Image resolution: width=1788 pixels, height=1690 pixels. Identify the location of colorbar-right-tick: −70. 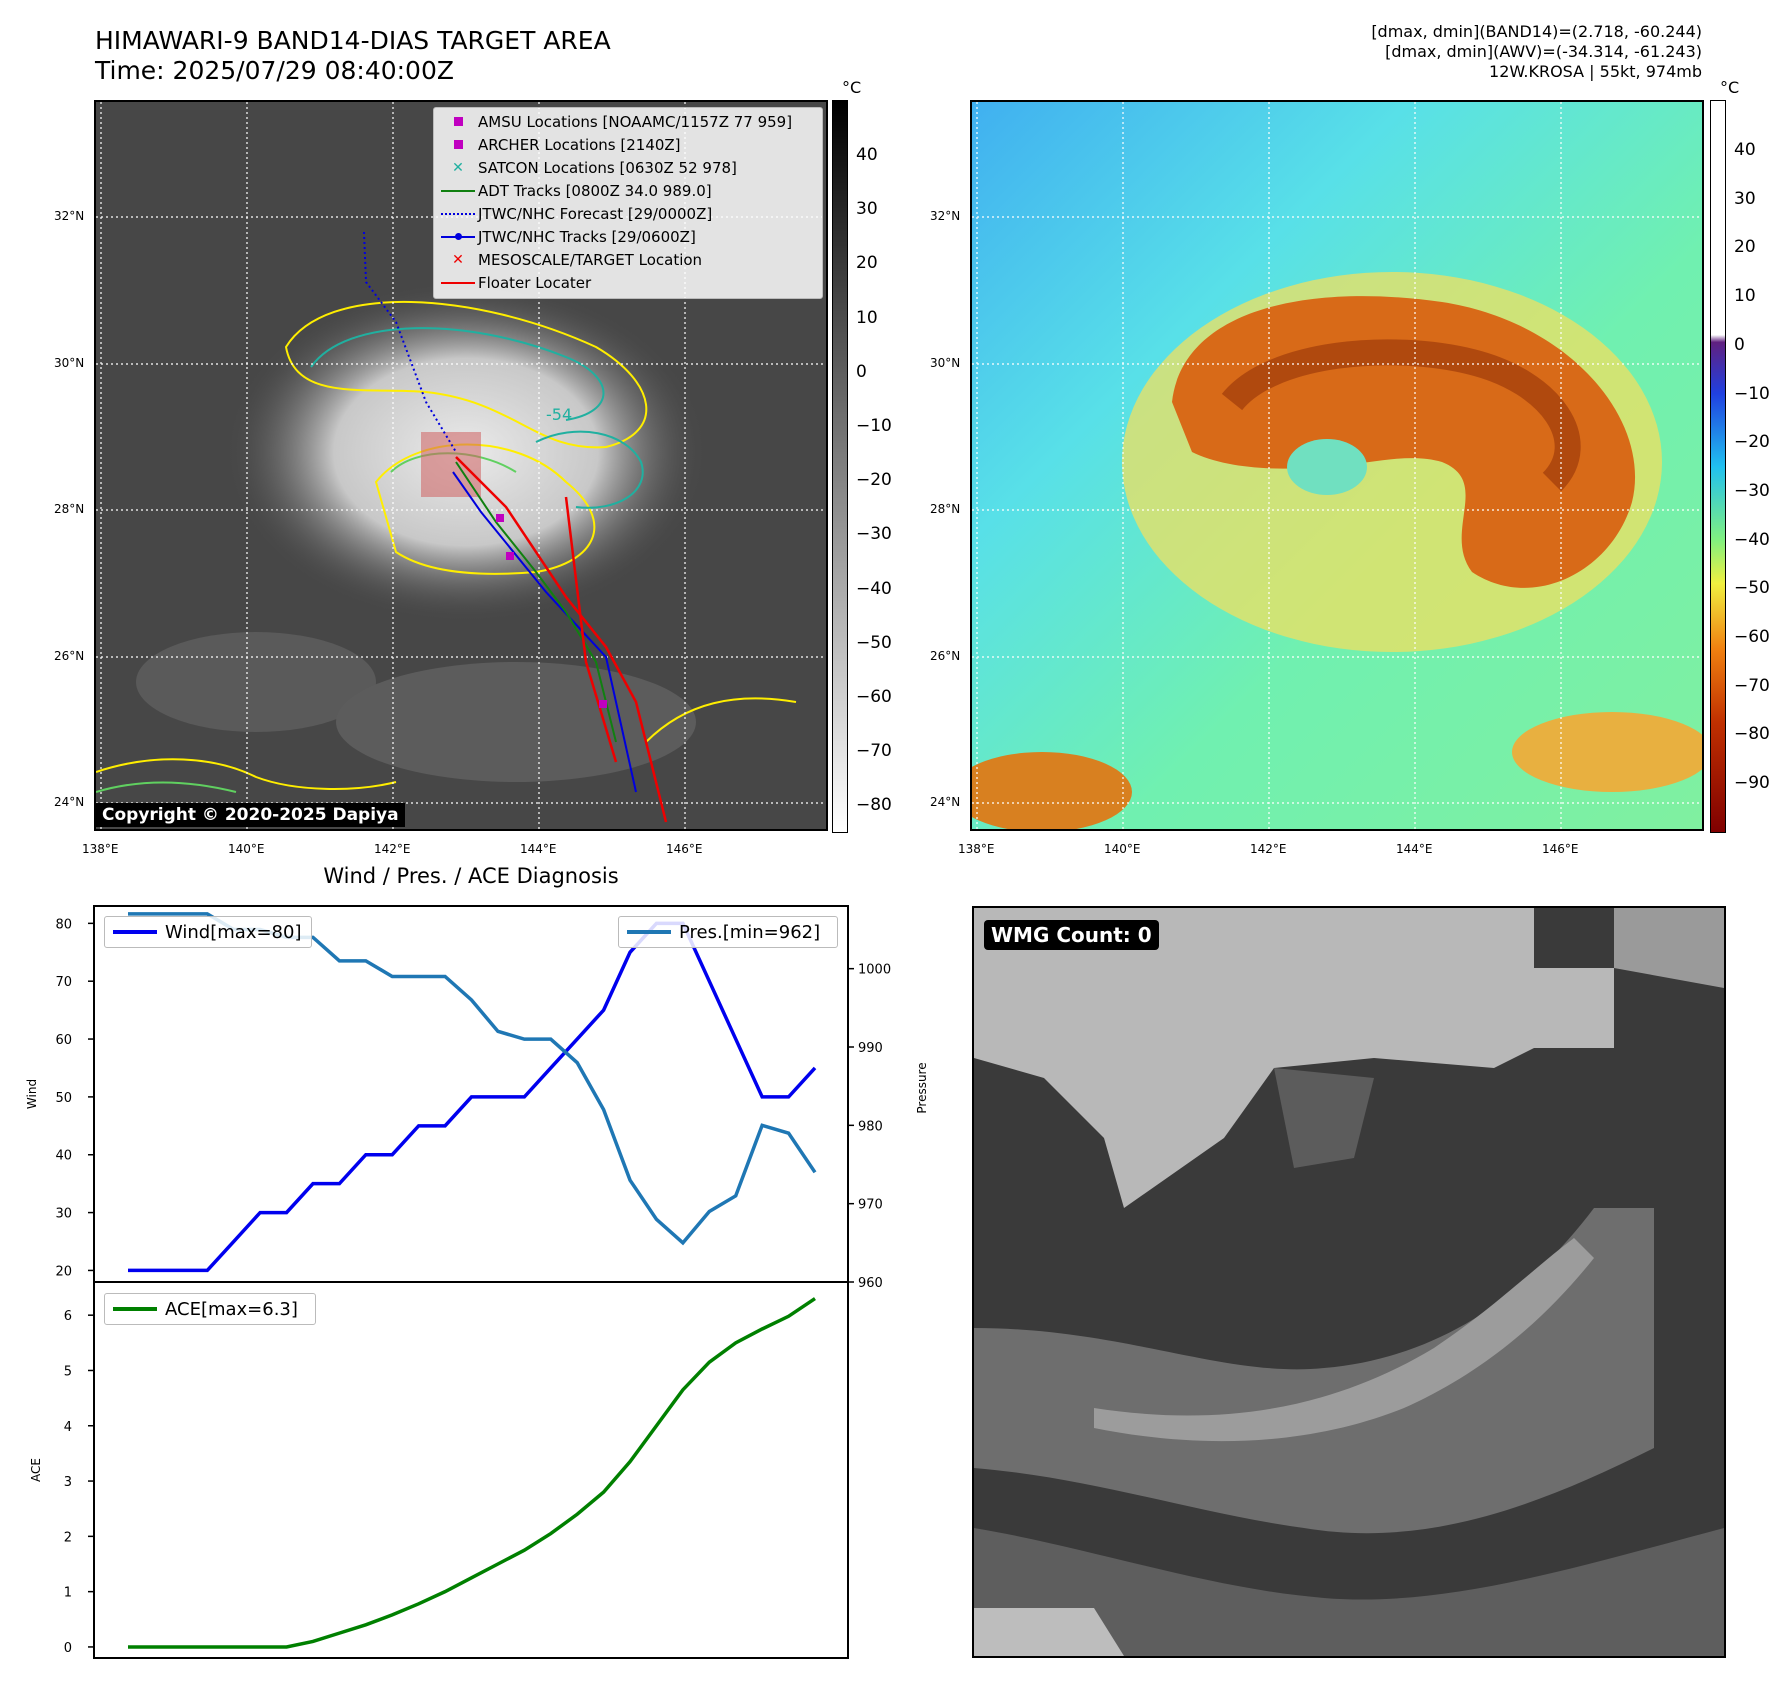
(1752, 685).